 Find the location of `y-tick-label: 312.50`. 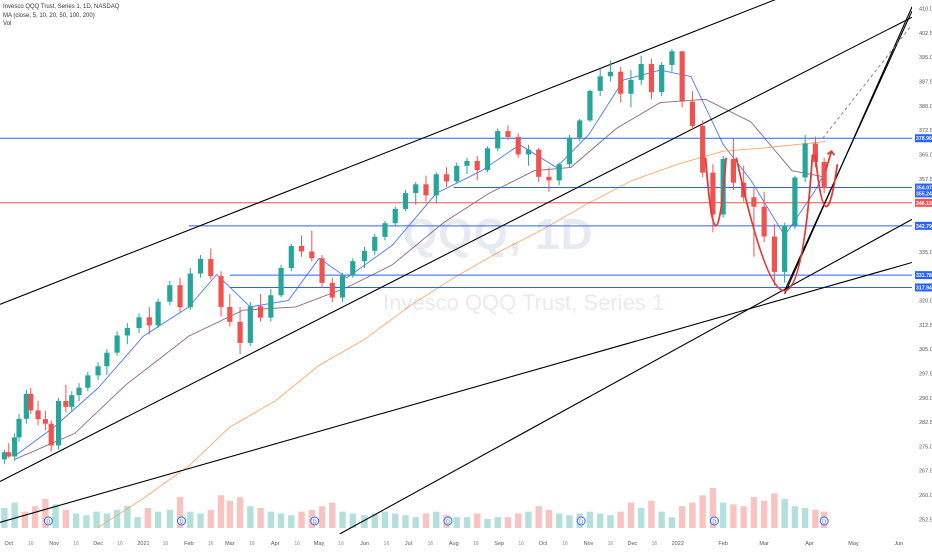

y-tick-label: 312.50 is located at coordinates (925, 326).